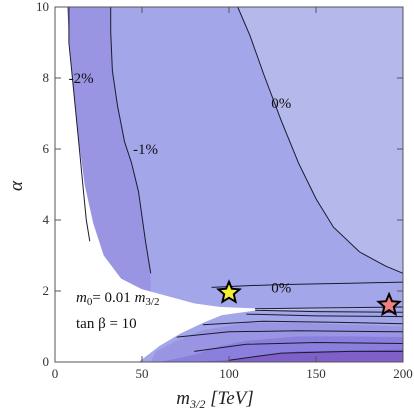  I want to click on x-tick-label: 100, so click(229, 373).